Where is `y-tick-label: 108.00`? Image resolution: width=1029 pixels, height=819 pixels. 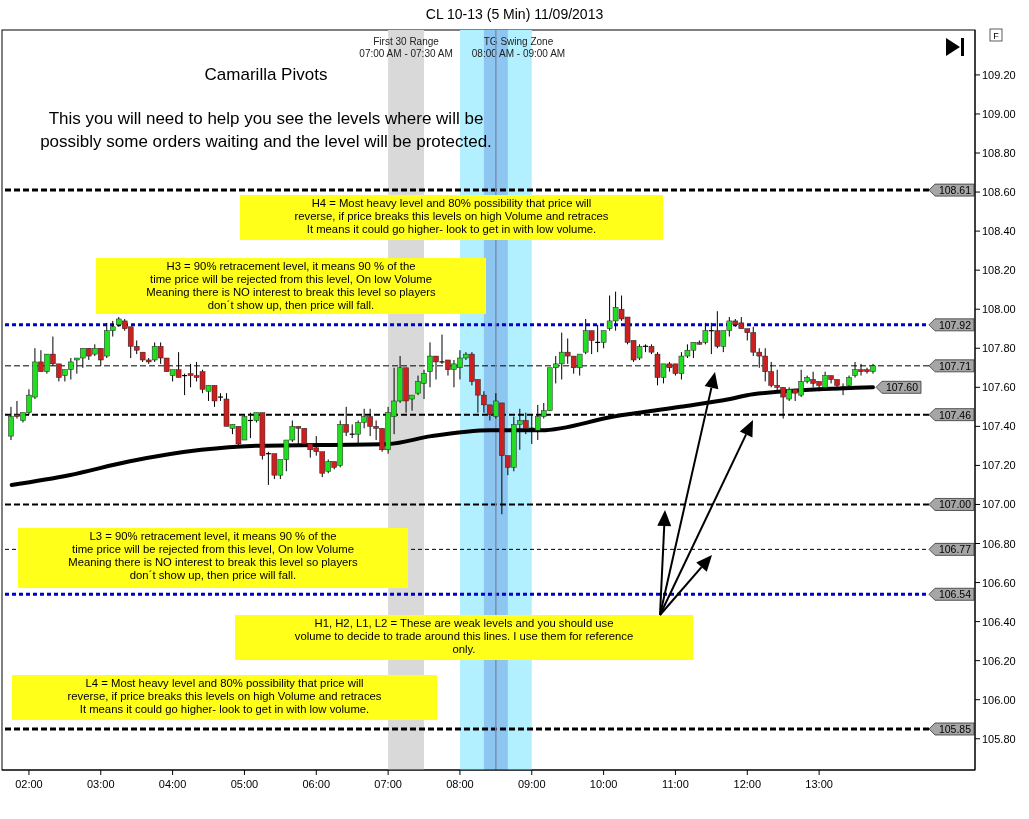 y-tick-label: 108.00 is located at coordinates (999, 309).